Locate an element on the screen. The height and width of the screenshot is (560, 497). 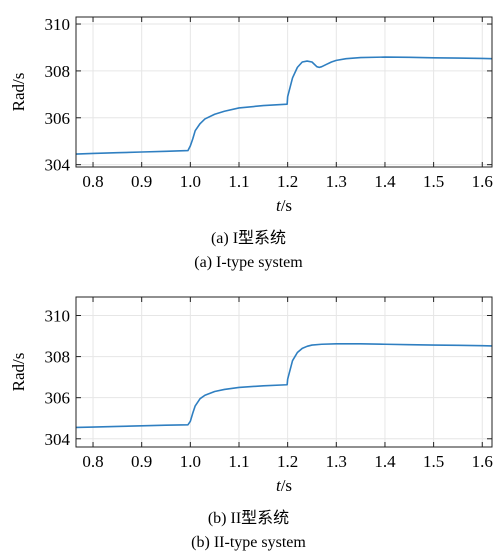
caption-b-english: (b) II-type system is located at coordinates (248, 542).